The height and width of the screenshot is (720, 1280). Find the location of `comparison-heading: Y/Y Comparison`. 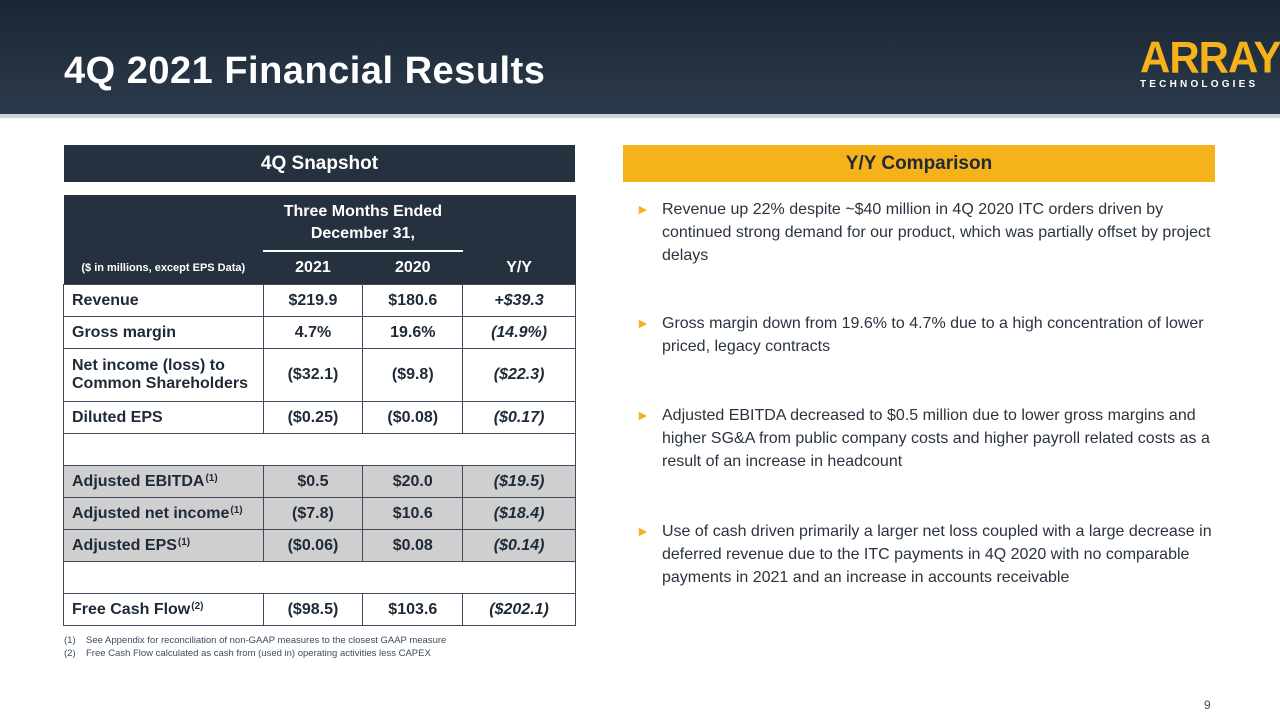

comparison-heading: Y/Y Comparison is located at coordinates (919, 163).